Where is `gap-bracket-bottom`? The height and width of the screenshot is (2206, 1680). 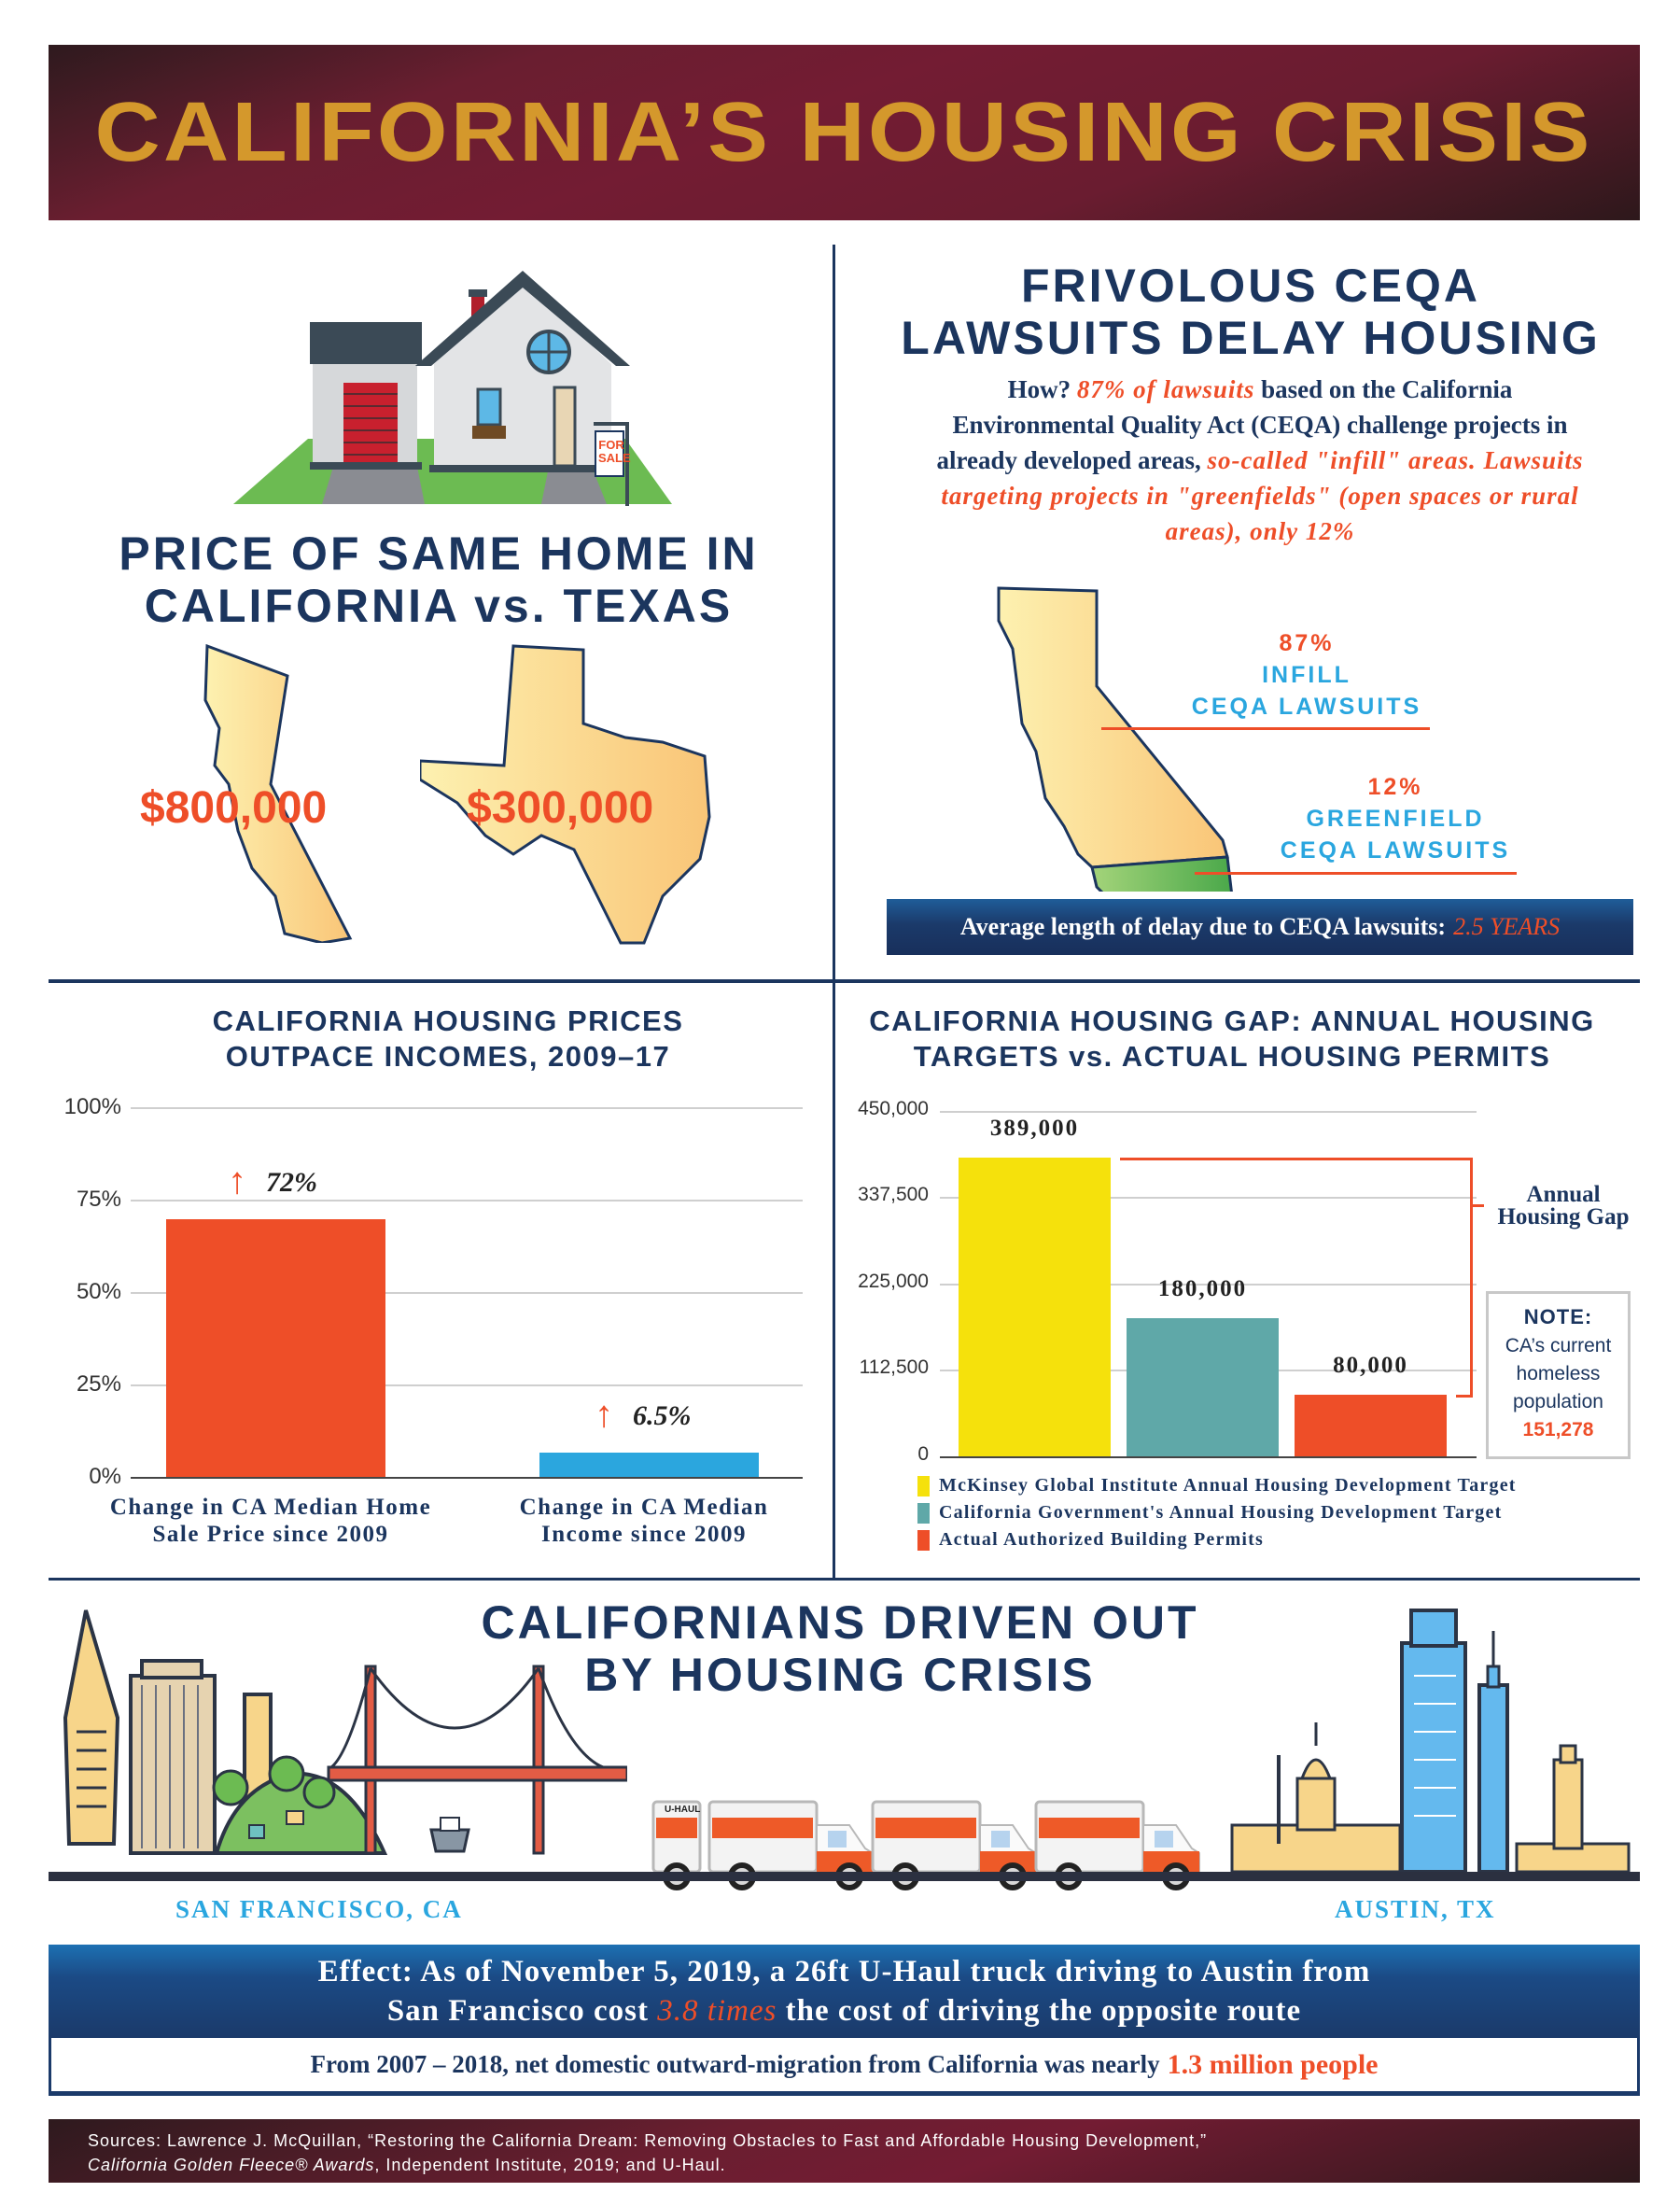
gap-bracket-bottom is located at coordinates (1464, 1396).